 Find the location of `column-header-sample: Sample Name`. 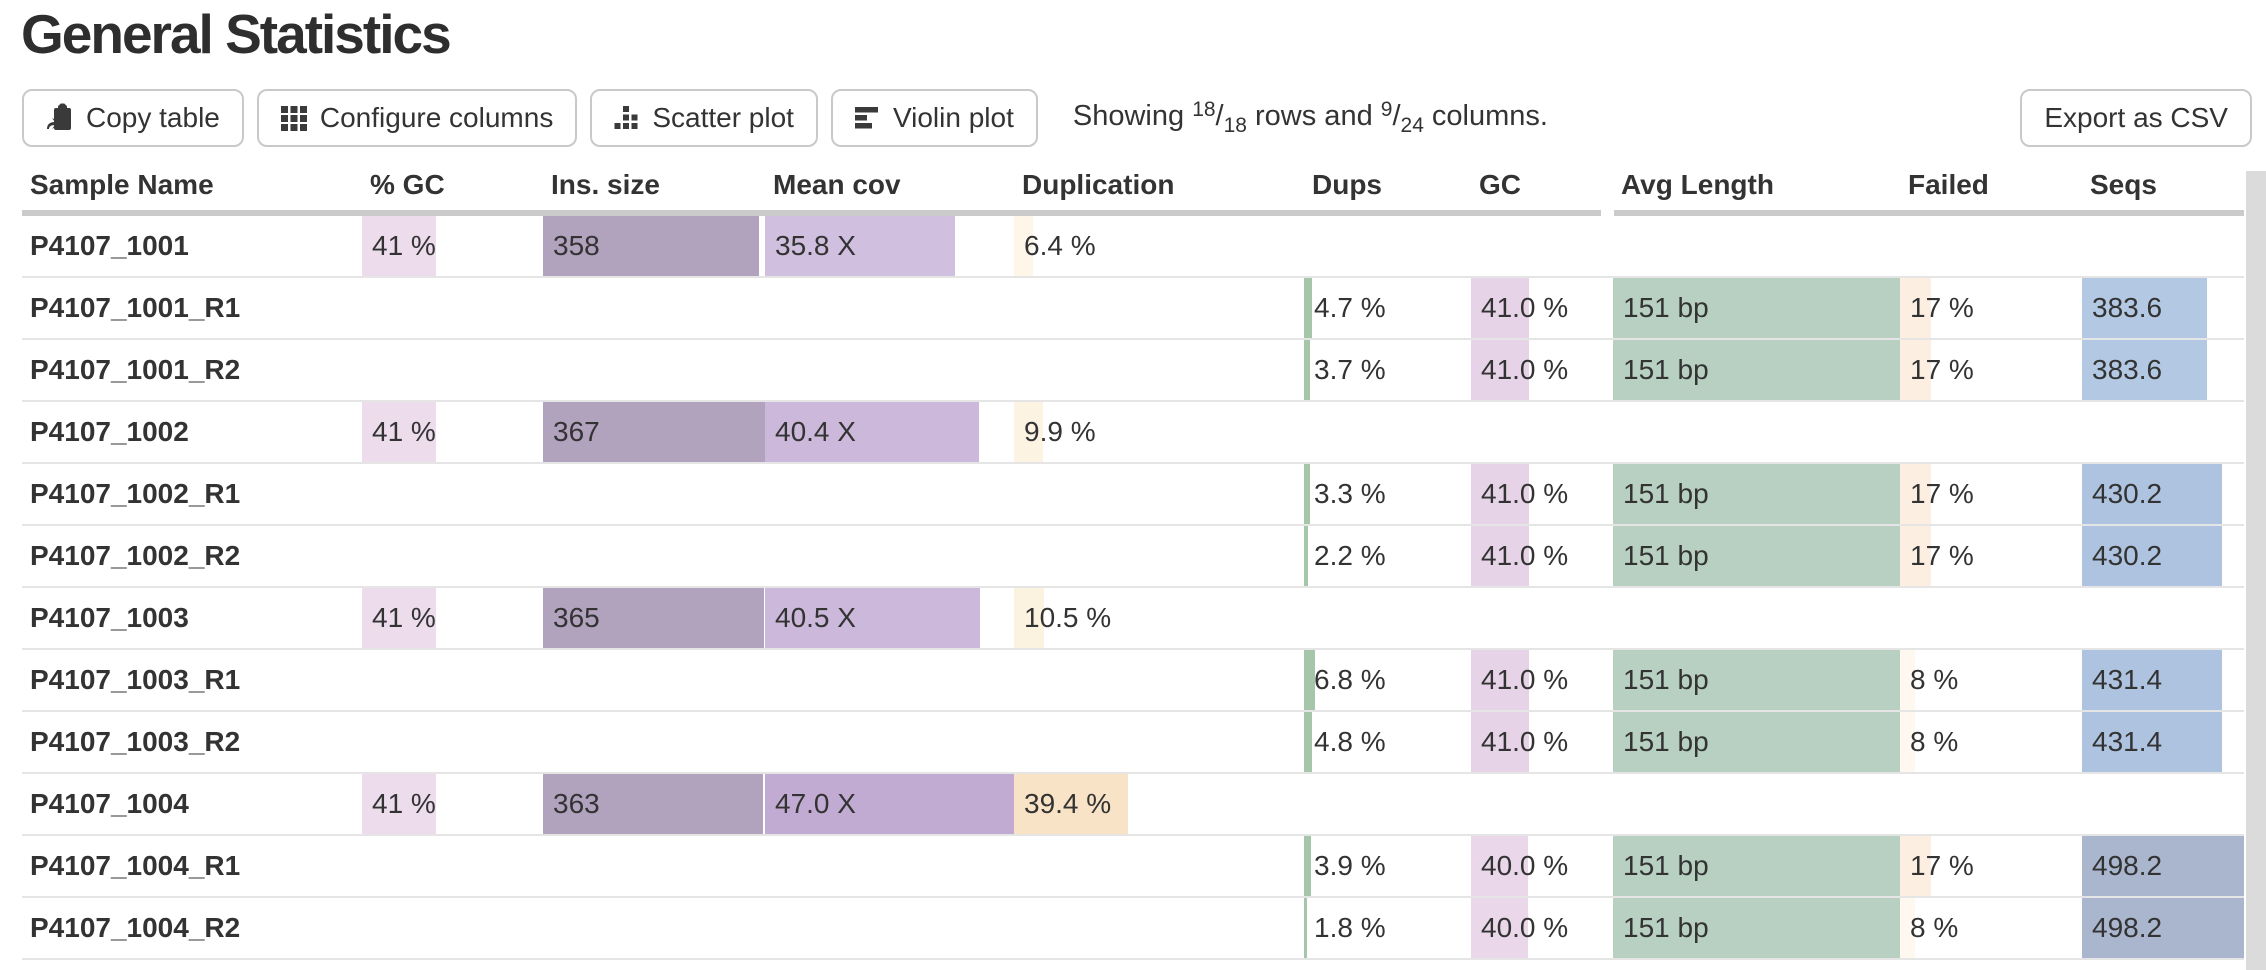

column-header-sample: Sample Name is located at coordinates (122, 184).